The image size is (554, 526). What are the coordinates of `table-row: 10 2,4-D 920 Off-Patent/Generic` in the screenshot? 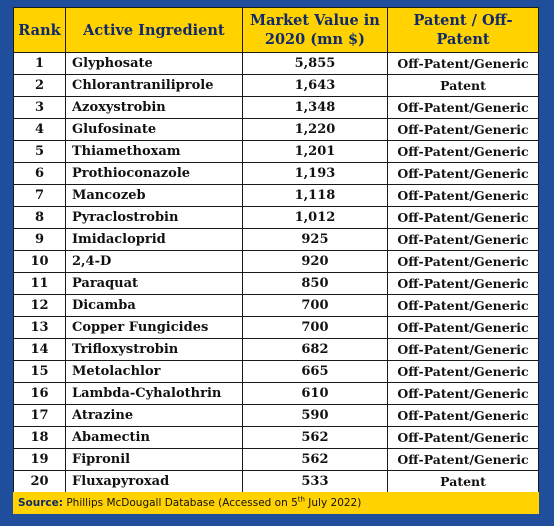 It's located at (276, 261).